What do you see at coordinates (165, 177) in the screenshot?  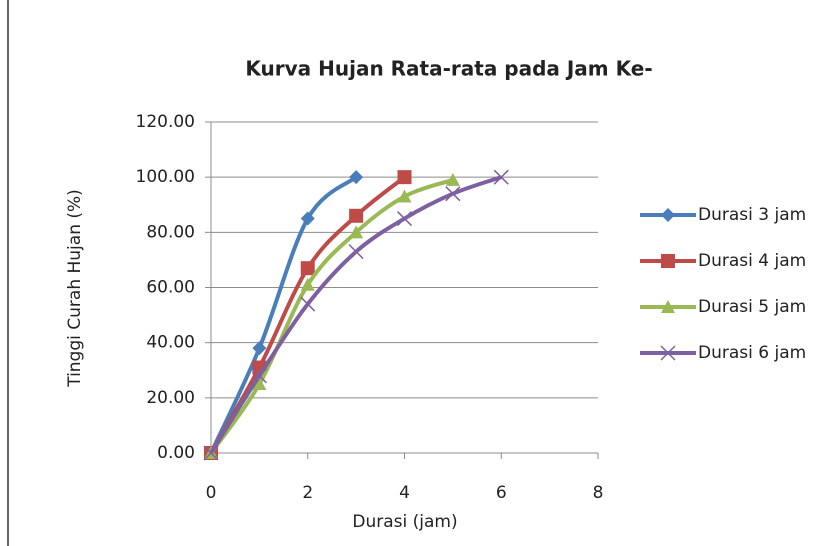 I see `y-tick-label: 100.00` at bounding box center [165, 177].